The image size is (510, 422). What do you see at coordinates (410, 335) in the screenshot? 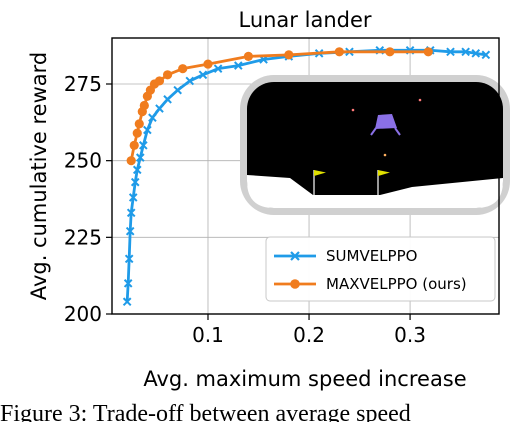
I see `x-tick-label: 0.3` at bounding box center [410, 335].